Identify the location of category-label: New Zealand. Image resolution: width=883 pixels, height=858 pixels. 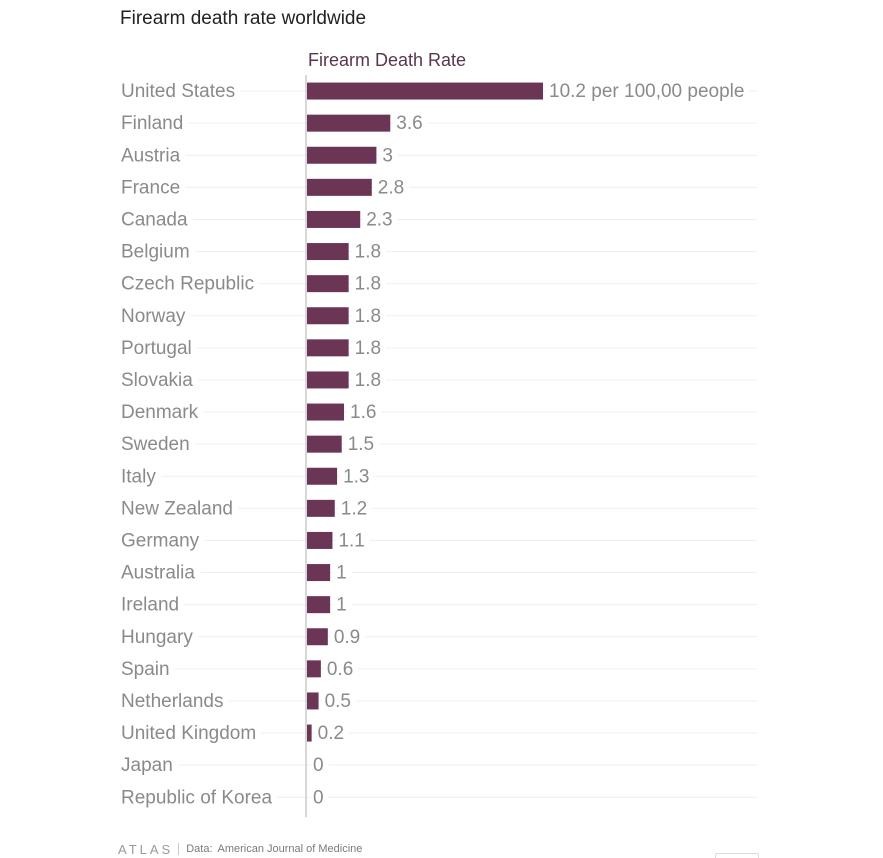
(177, 508).